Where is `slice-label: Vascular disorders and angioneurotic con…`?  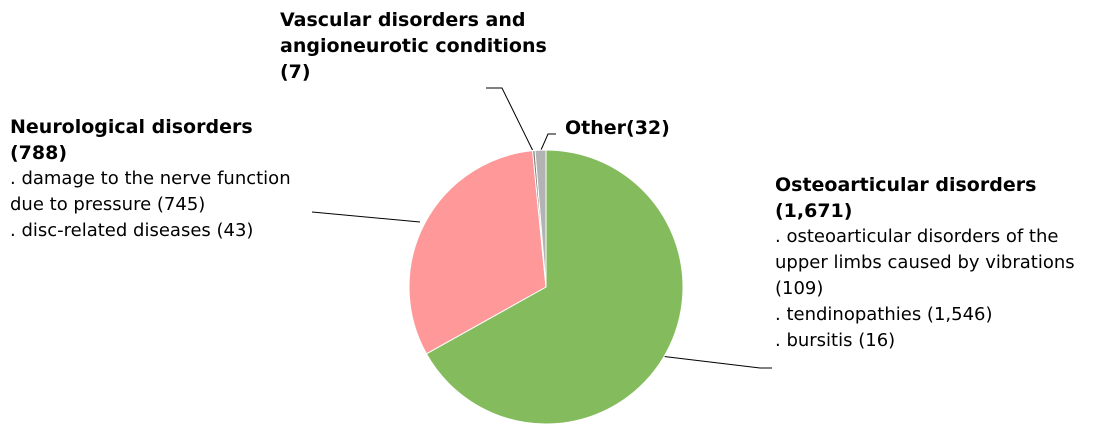 slice-label: Vascular disorders and angioneurotic con… is located at coordinates (425, 46).